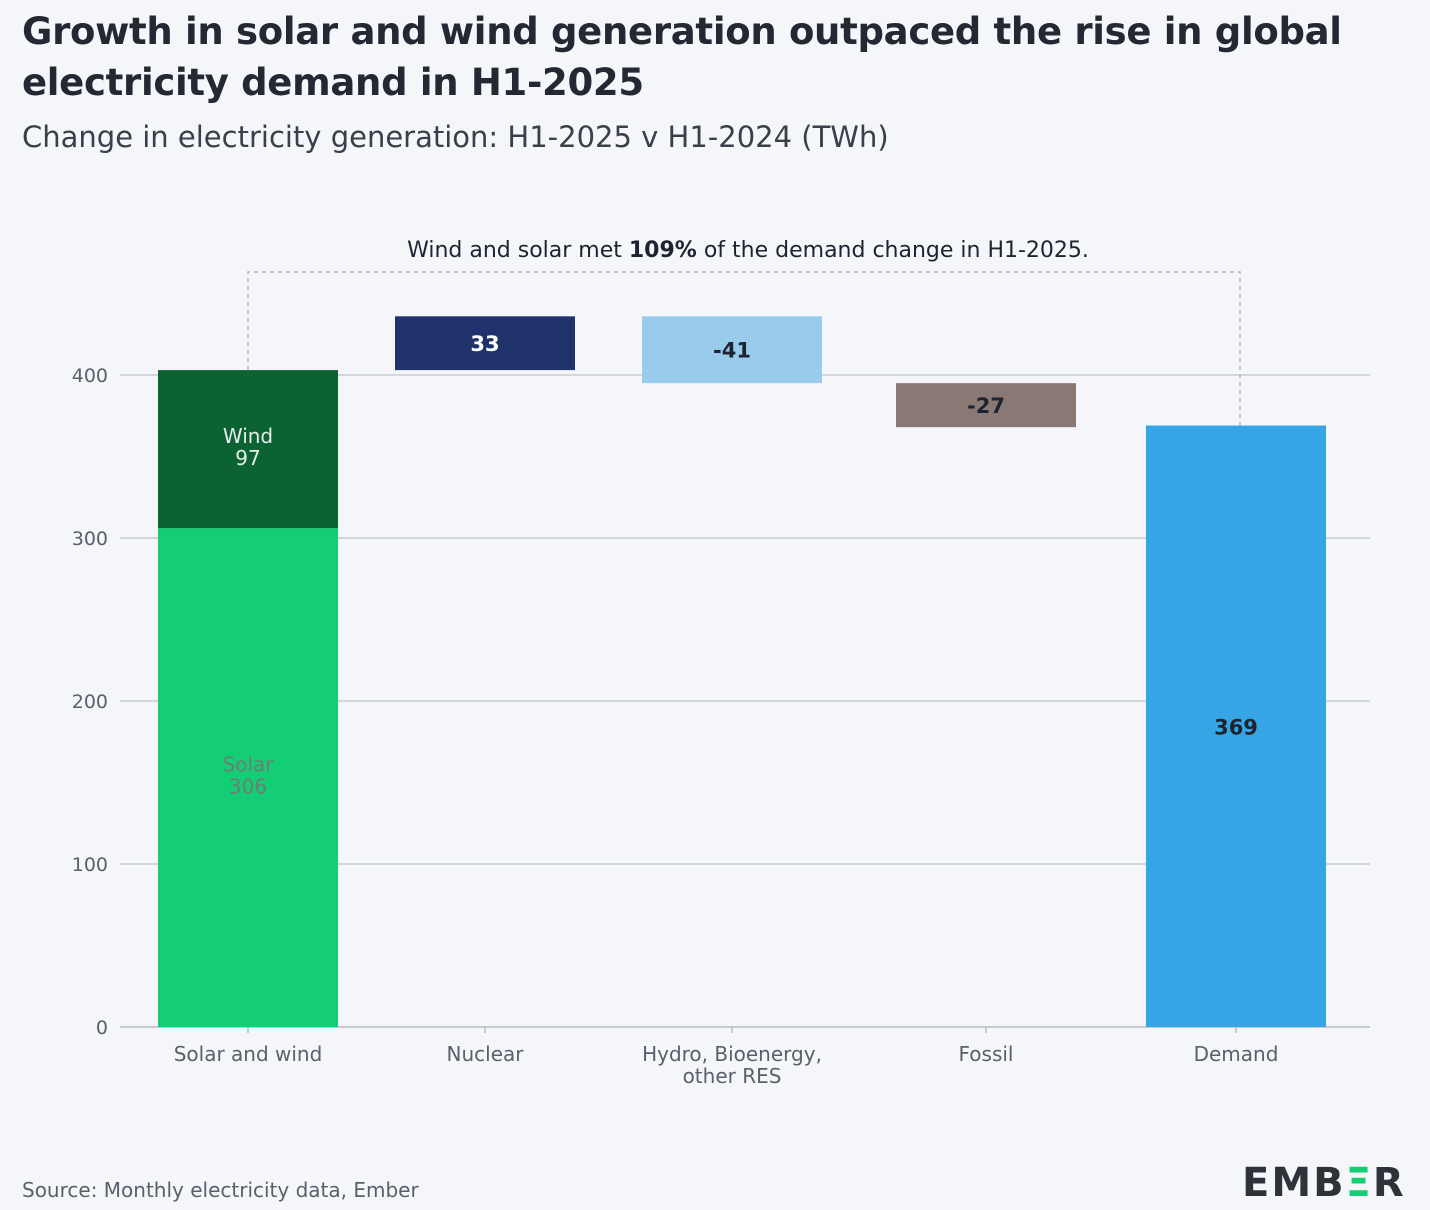  I want to click on annotation-part: Wind and solar met, so click(518, 250).